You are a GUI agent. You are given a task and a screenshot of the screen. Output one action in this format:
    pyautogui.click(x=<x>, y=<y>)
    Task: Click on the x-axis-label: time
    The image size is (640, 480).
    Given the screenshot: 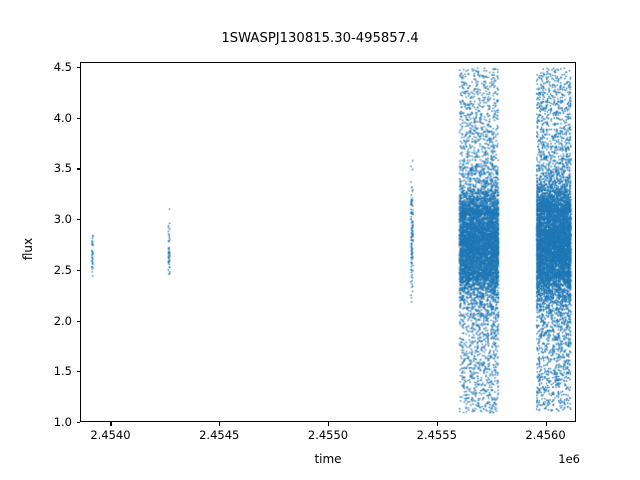 What is the action you would take?
    pyautogui.click(x=328, y=459)
    